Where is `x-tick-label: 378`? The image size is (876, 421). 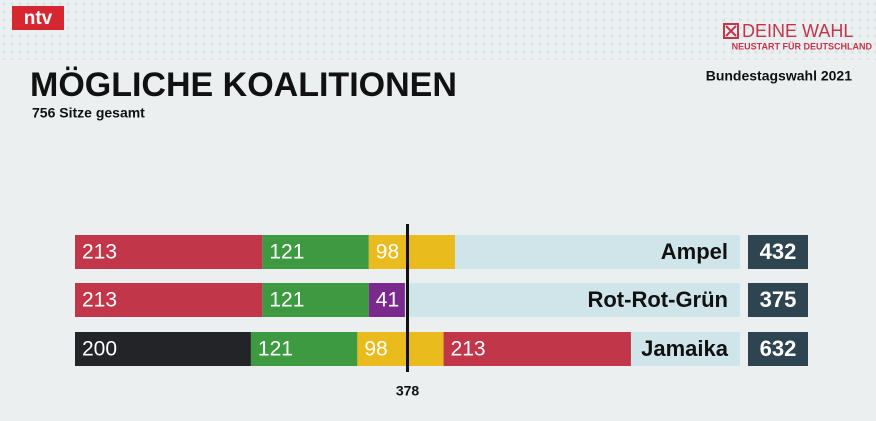 x-tick-label: 378 is located at coordinates (408, 391).